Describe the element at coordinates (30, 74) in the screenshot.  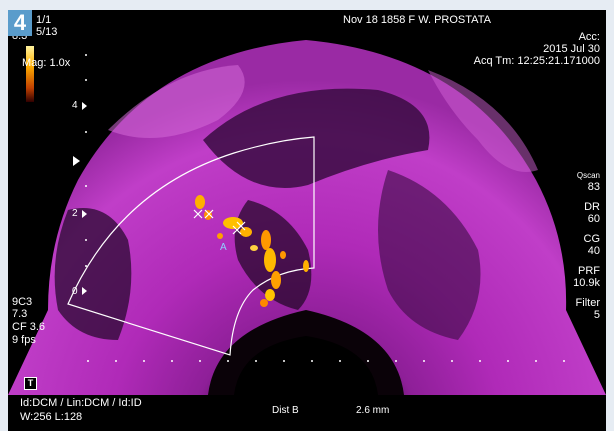
I see `color-scale-bar` at that location.